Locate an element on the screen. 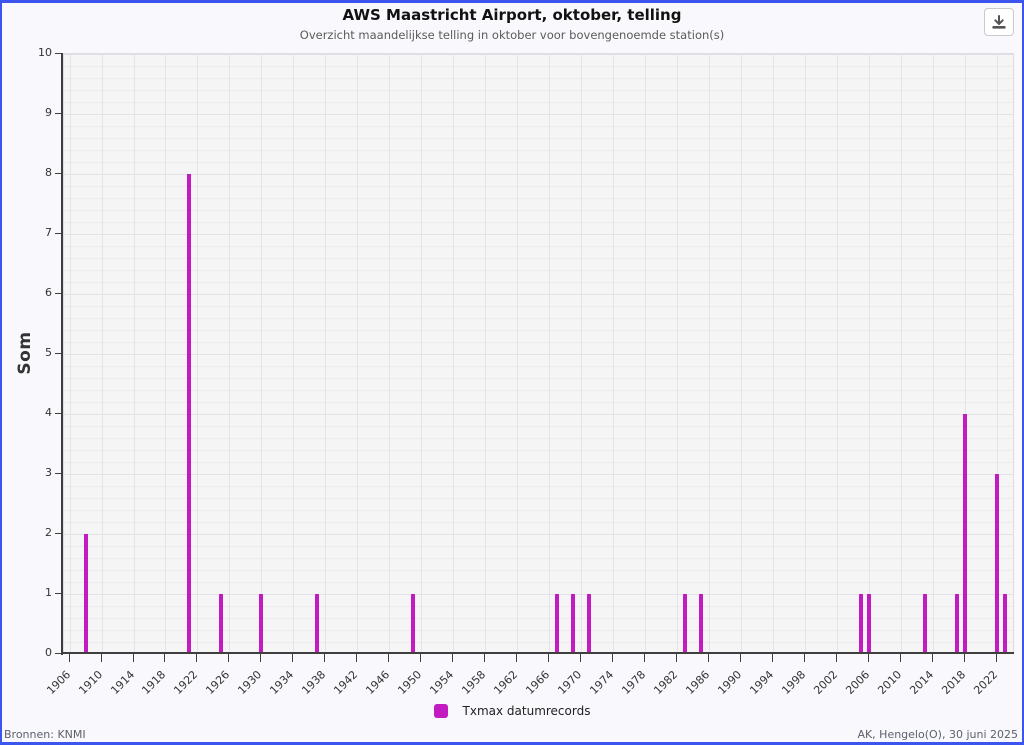 The image size is (1024, 745). y-tick-label: 8 is located at coordinates (48, 172).